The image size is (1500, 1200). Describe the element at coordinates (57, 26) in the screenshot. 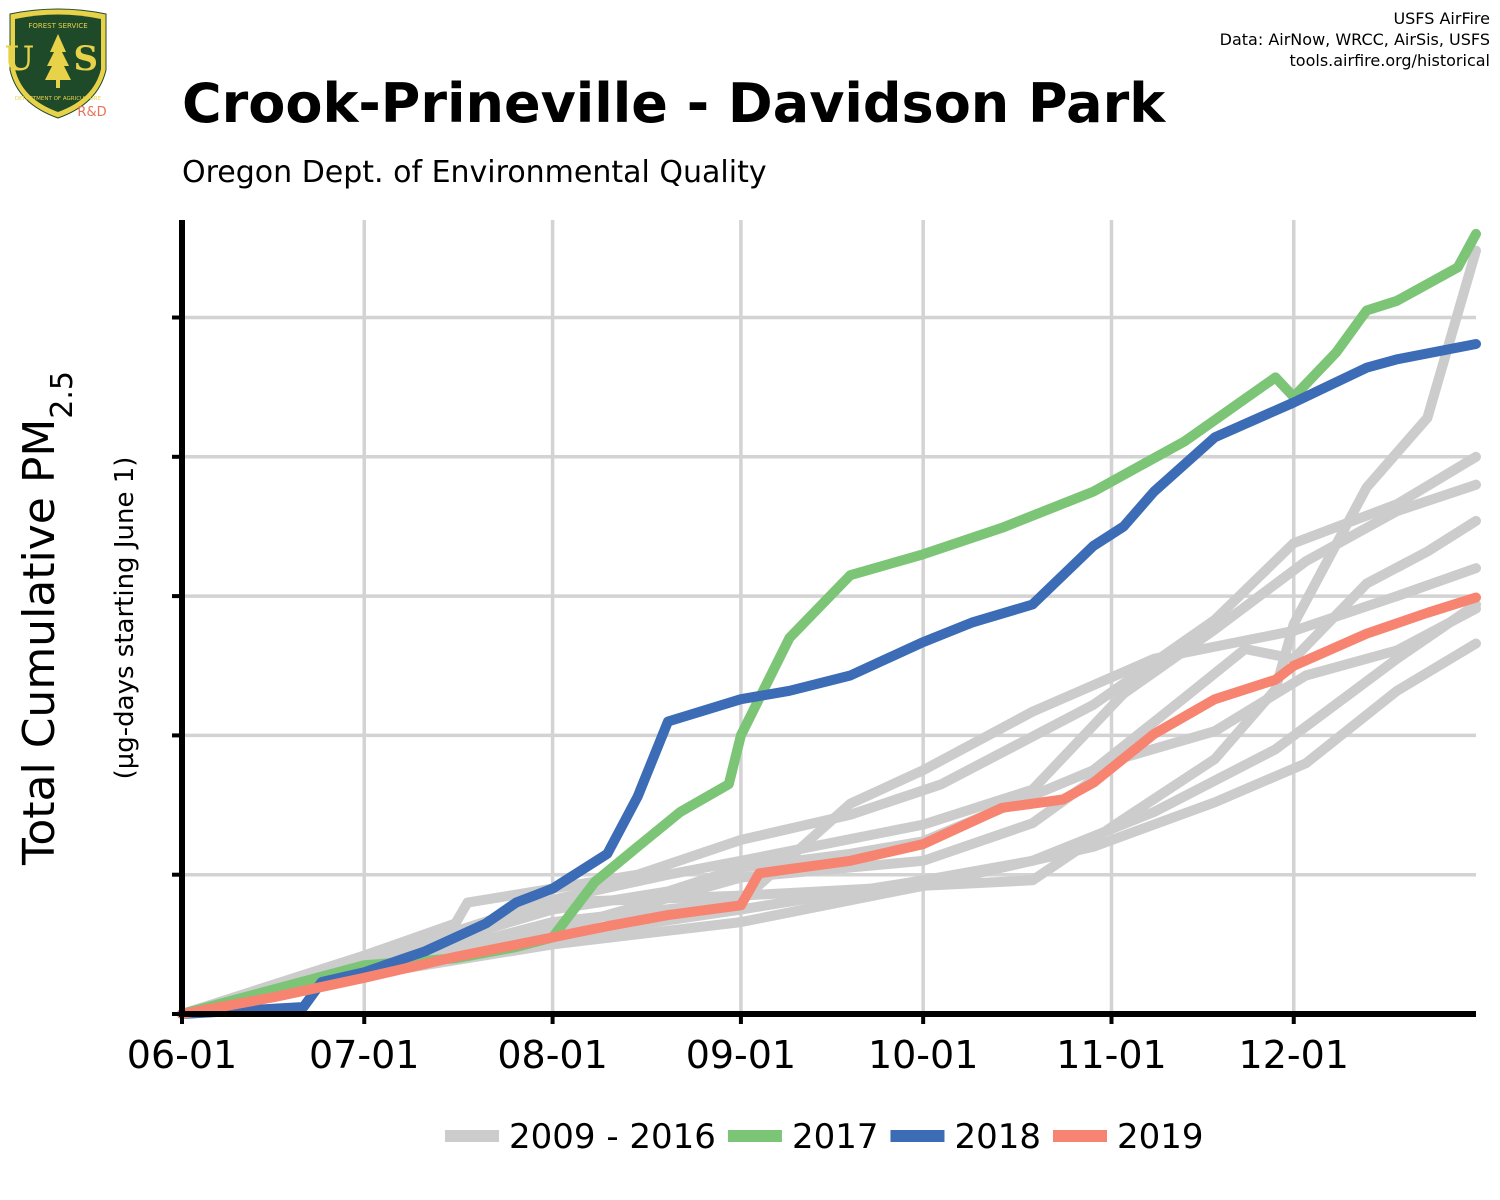

I see `logo-top-text: FOREST SERVICE` at that location.